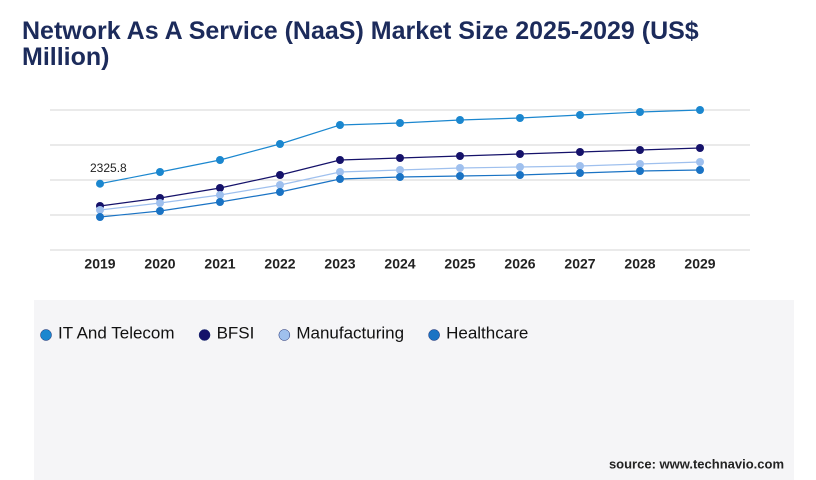 The height and width of the screenshot is (480, 816). I want to click on x-tick-label: 2029, so click(699, 264).